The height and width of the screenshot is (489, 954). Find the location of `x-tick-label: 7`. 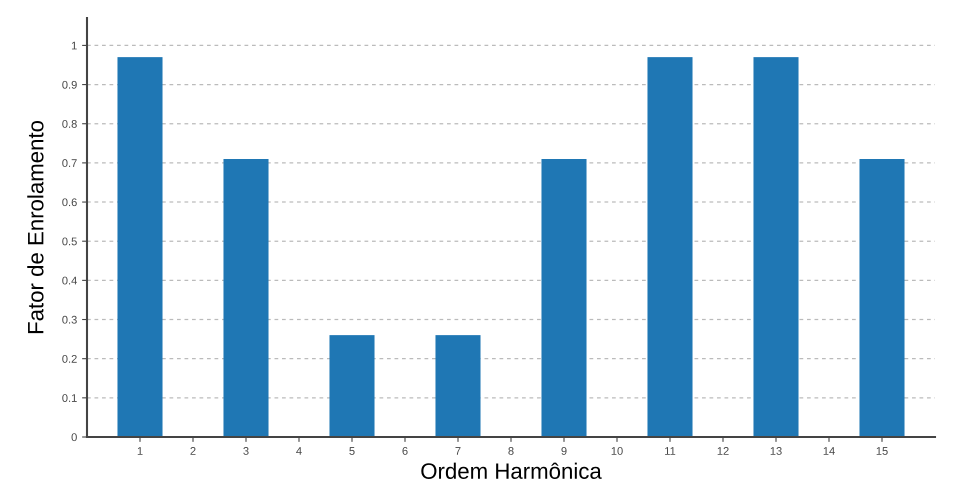

x-tick-label: 7 is located at coordinates (458, 451).